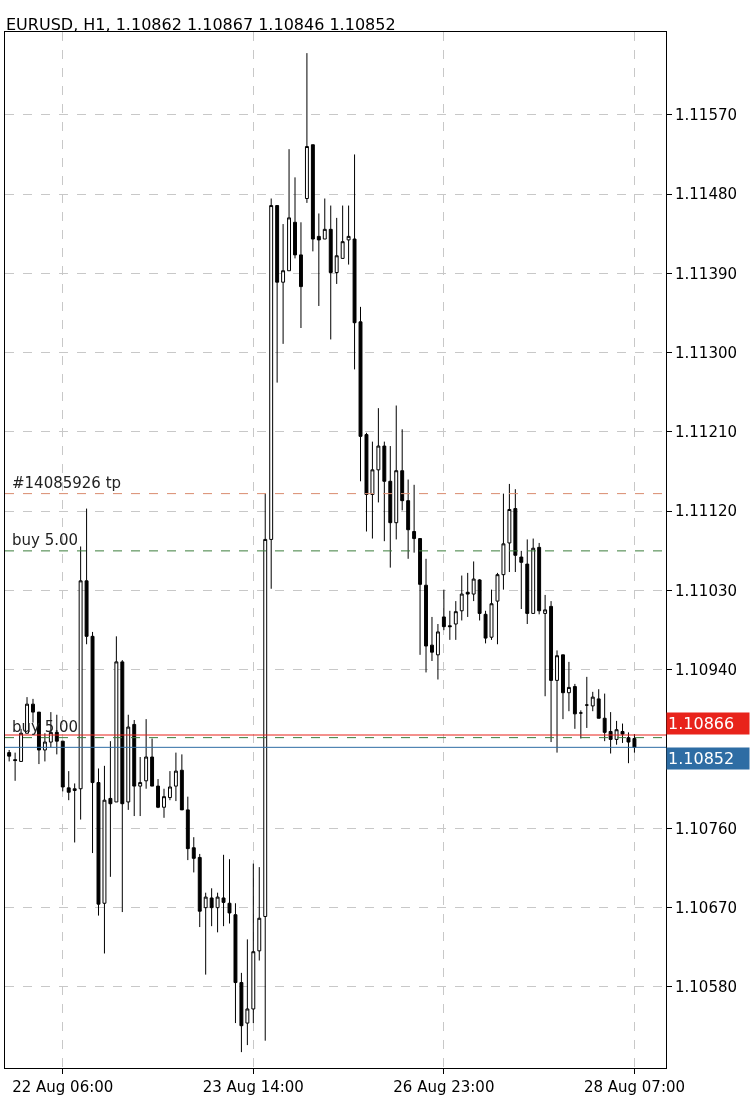 Image resolution: width=750 pixels, height=1103 pixels. What do you see at coordinates (706, 273) in the screenshot?
I see `y-tick-label: 1.11390` at bounding box center [706, 273].